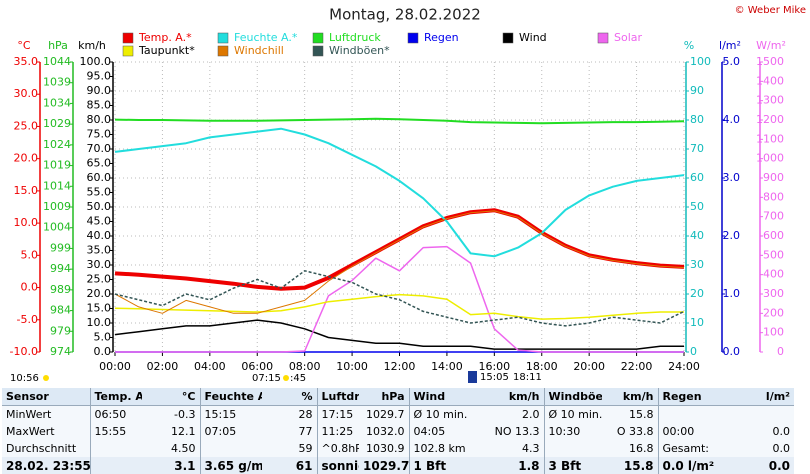 The width and height of the screenshot is (810, 474). What do you see at coordinates (730, 45) in the screenshot?
I see `axis-title: l/m²` at bounding box center [730, 45].